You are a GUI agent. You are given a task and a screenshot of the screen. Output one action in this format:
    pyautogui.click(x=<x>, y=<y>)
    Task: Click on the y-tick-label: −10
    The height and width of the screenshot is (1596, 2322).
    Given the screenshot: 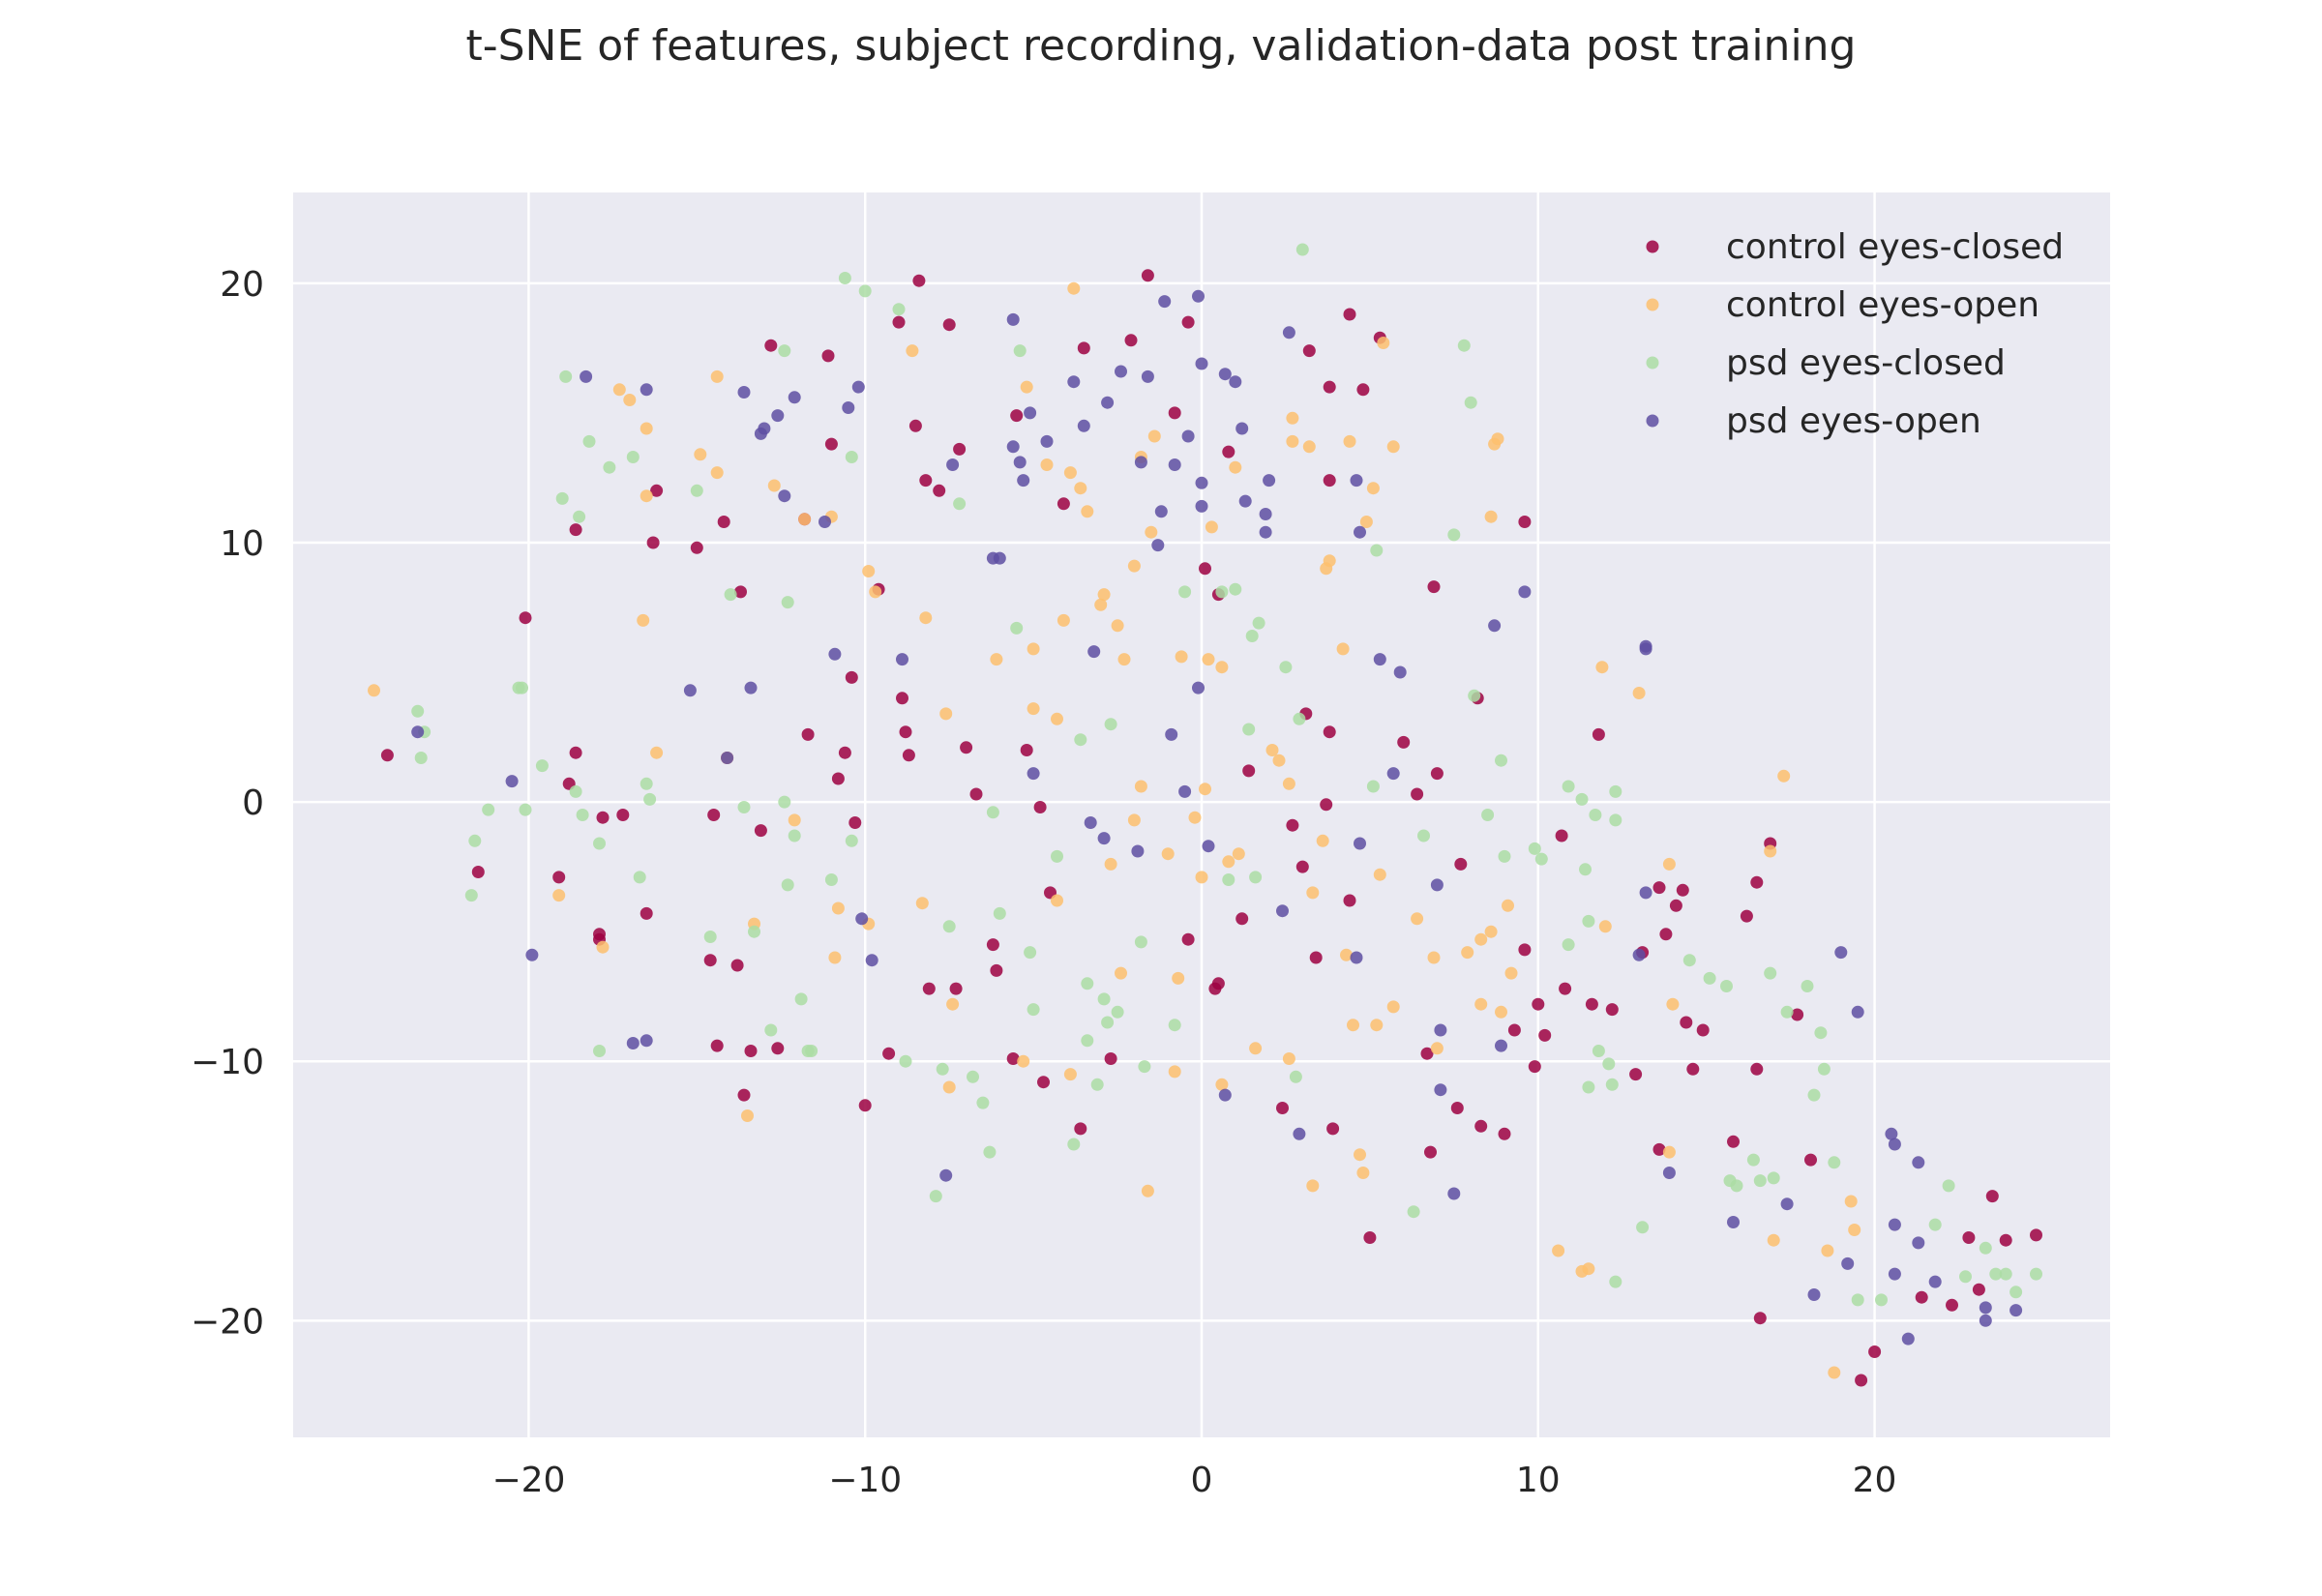 What is the action you would take?
    pyautogui.click(x=227, y=1062)
    